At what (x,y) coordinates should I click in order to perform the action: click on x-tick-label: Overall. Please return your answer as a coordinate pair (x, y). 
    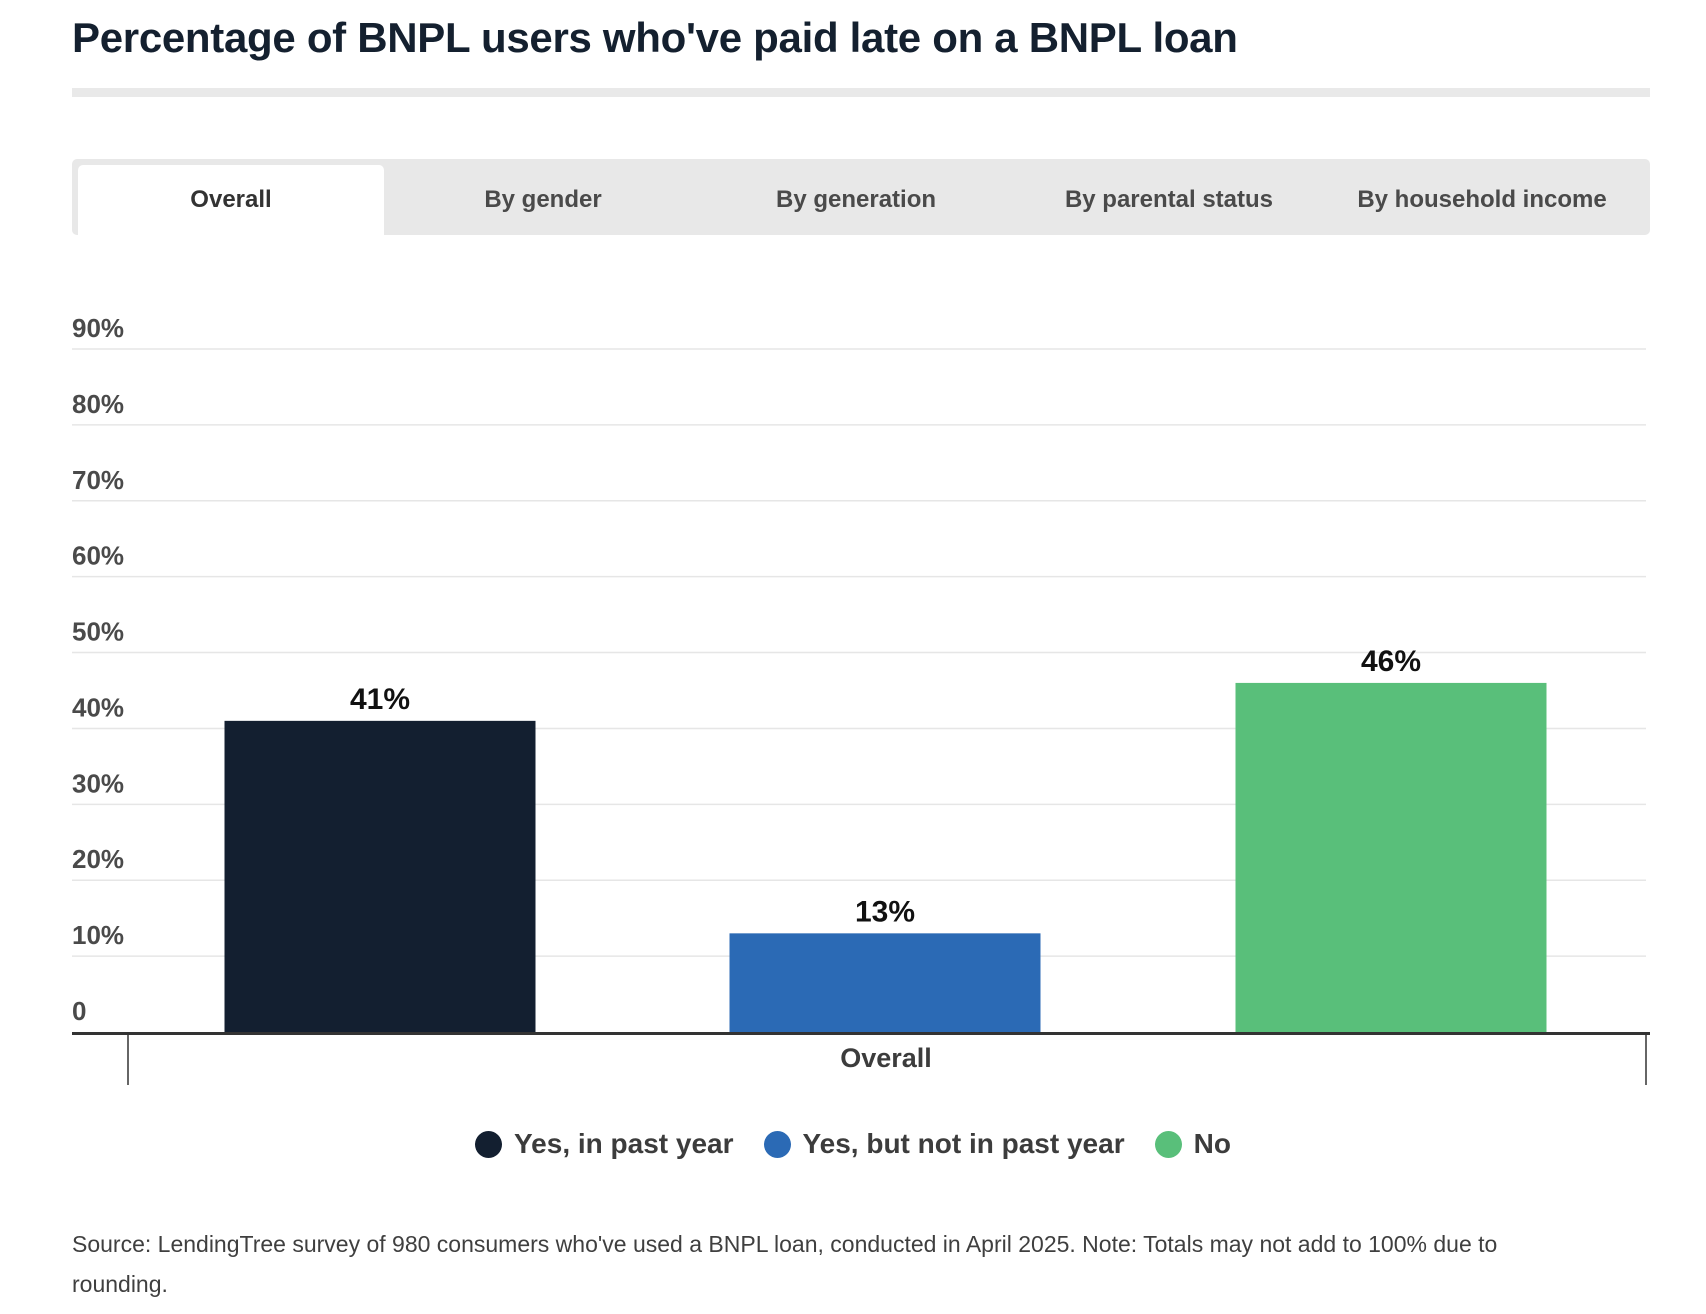
    Looking at the image, I should click on (886, 1058).